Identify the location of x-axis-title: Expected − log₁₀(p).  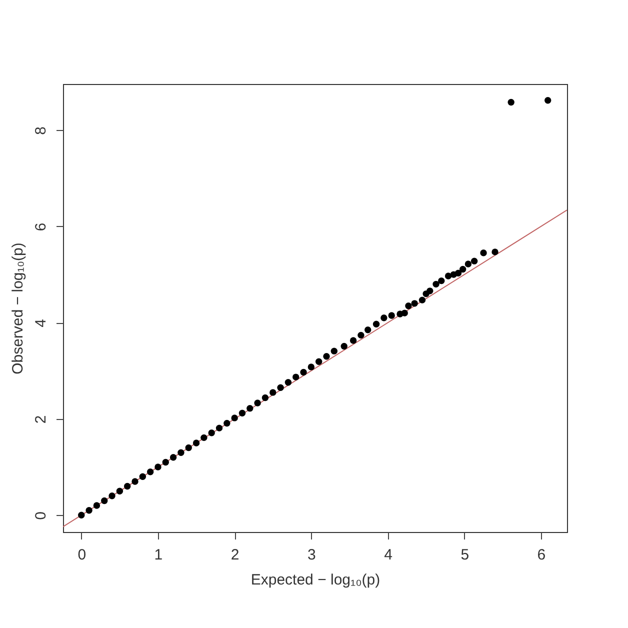
(315, 580).